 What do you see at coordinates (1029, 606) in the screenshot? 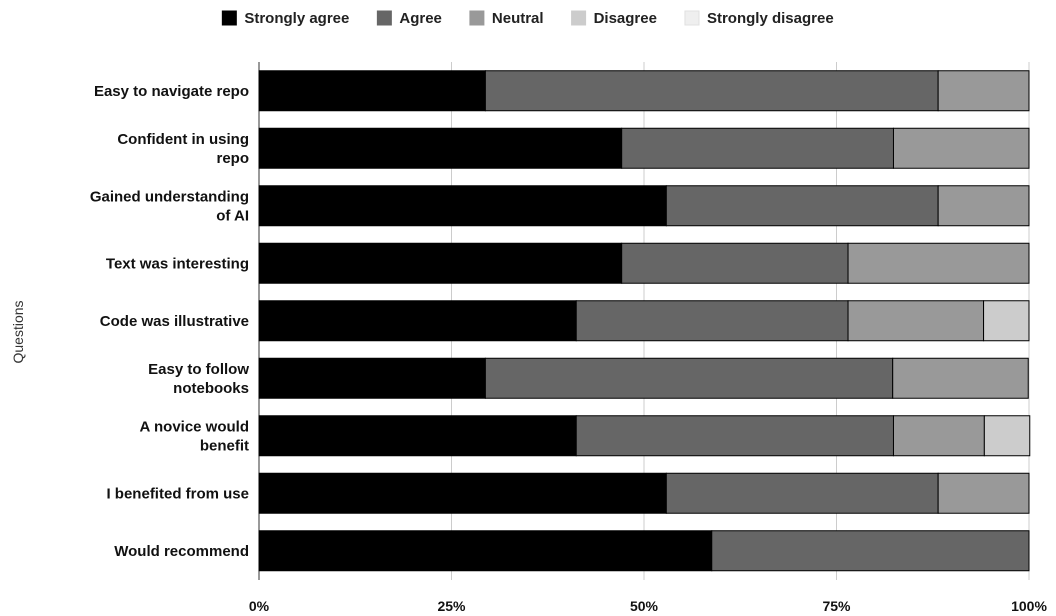
I see `x-tick-label: 100%` at bounding box center [1029, 606].